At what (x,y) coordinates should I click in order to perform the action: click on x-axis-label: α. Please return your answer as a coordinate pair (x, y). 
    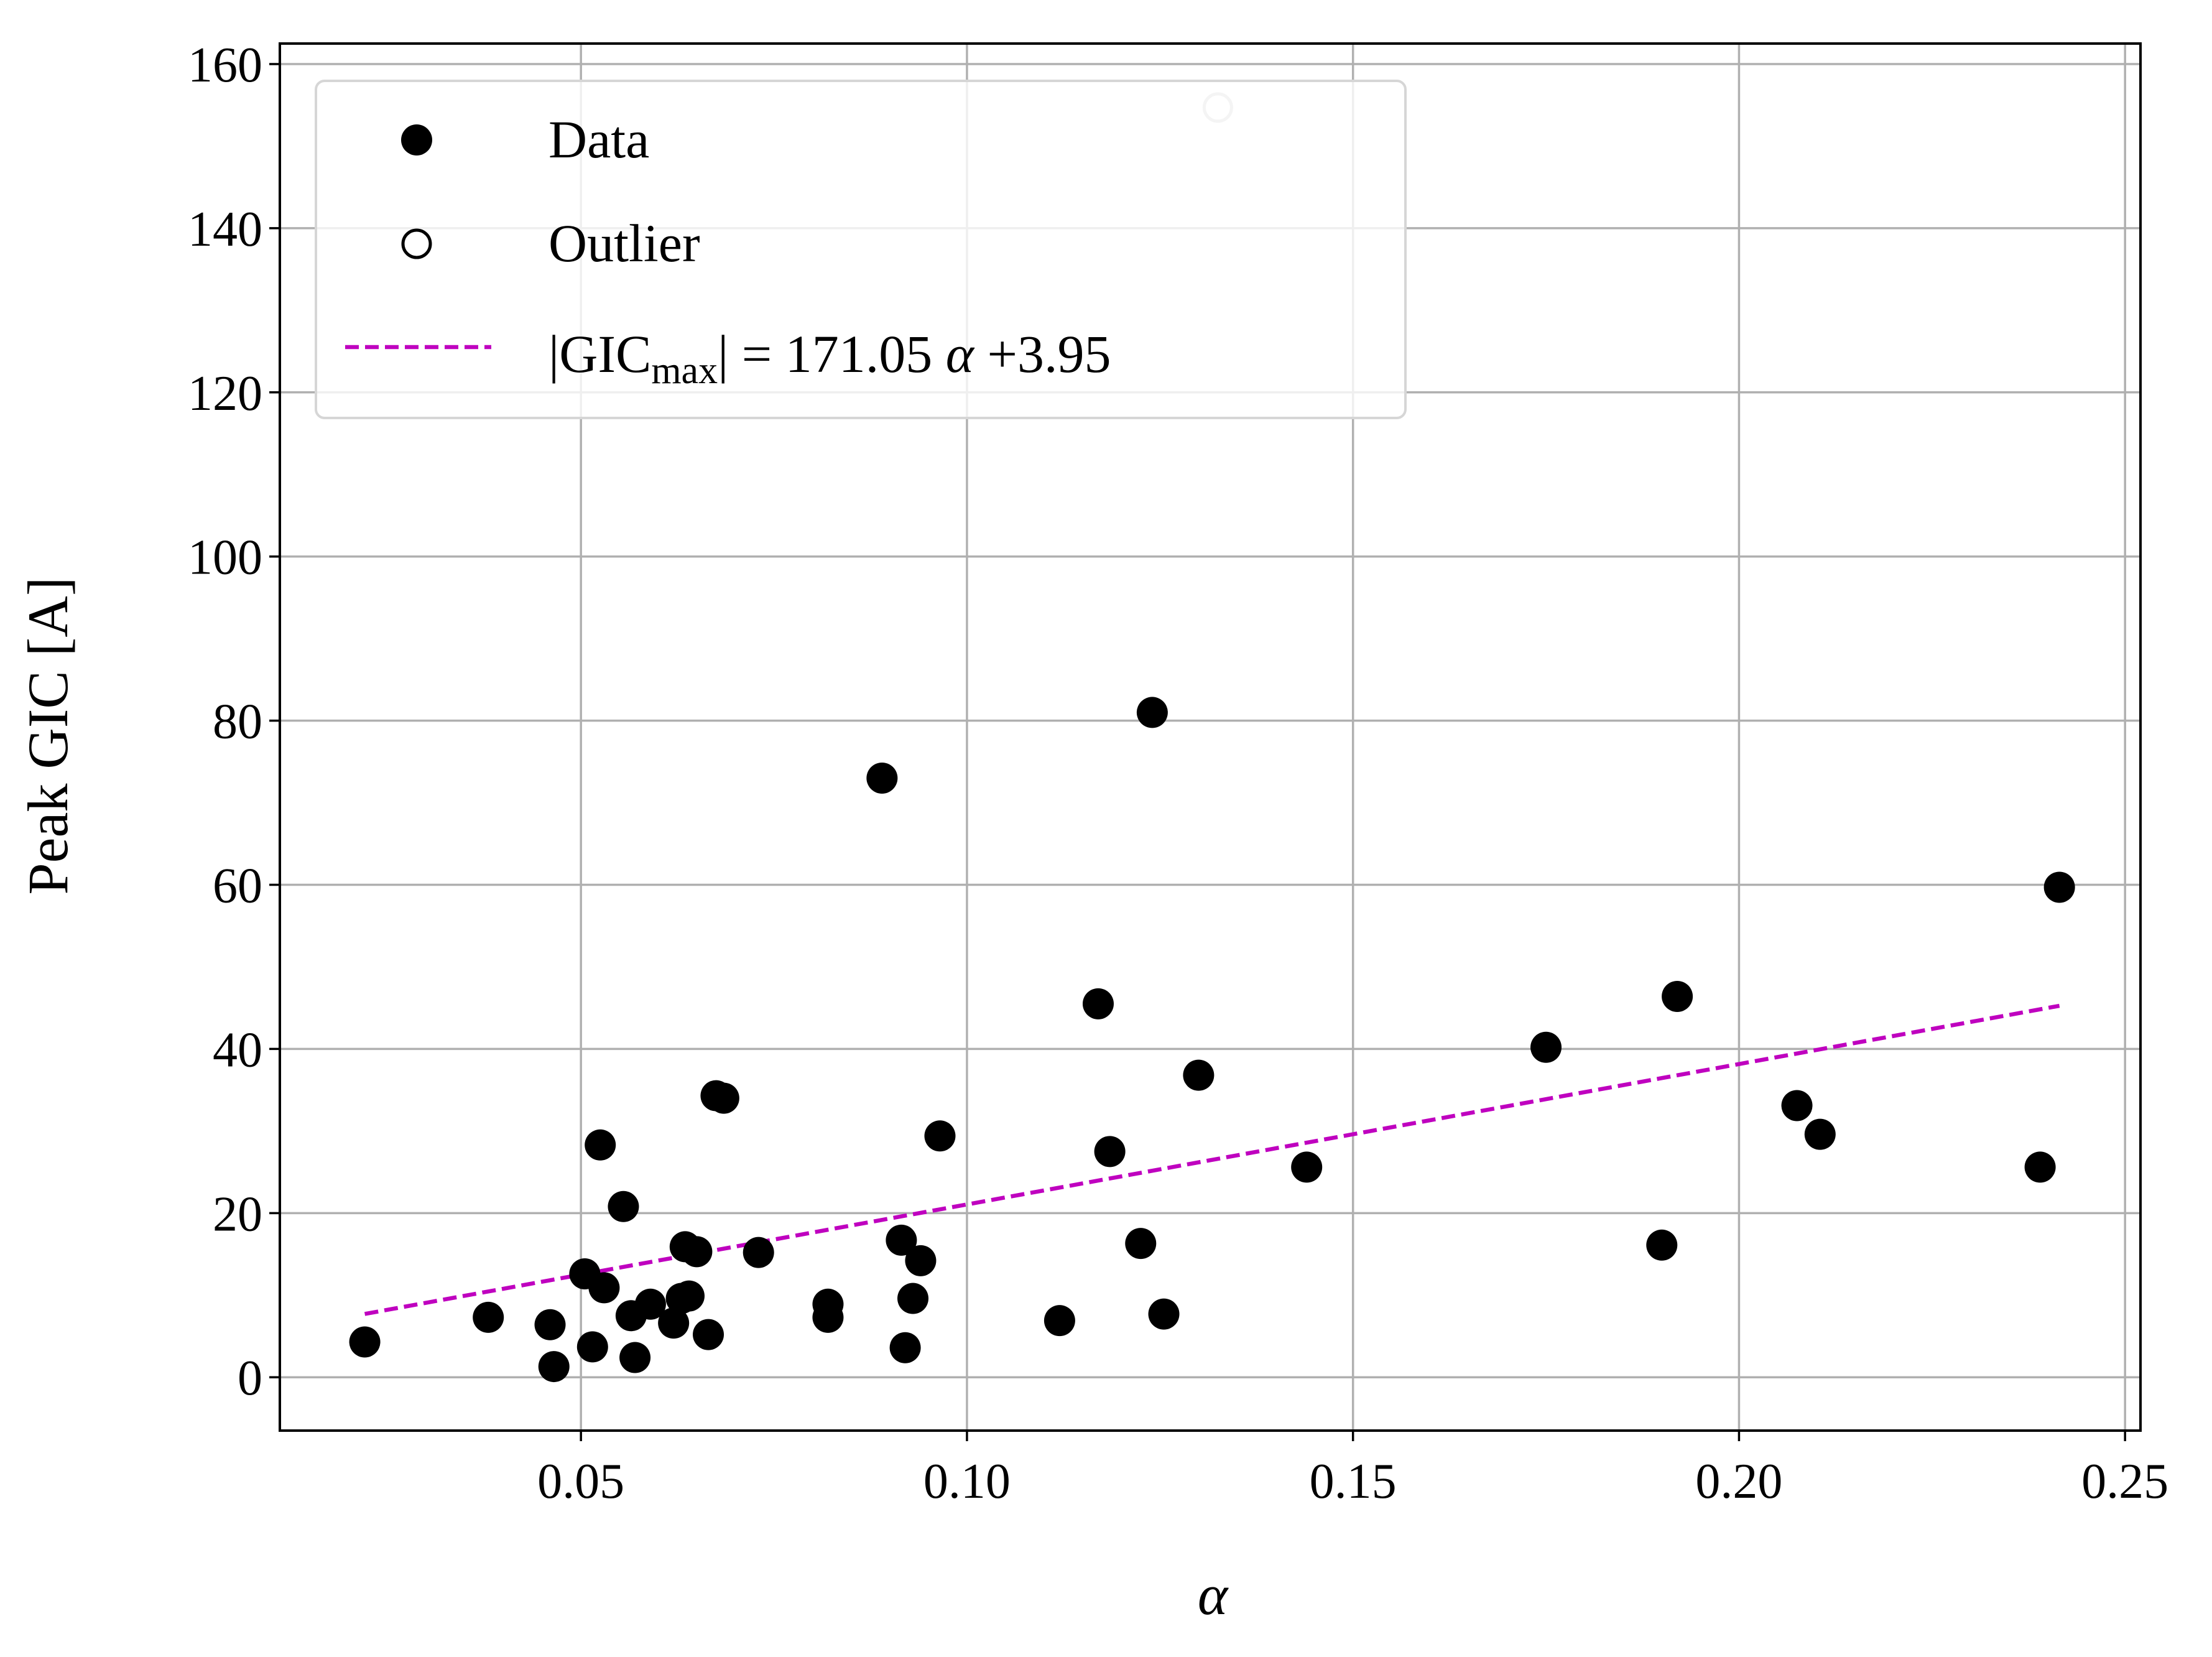
    Looking at the image, I should click on (1213, 1595).